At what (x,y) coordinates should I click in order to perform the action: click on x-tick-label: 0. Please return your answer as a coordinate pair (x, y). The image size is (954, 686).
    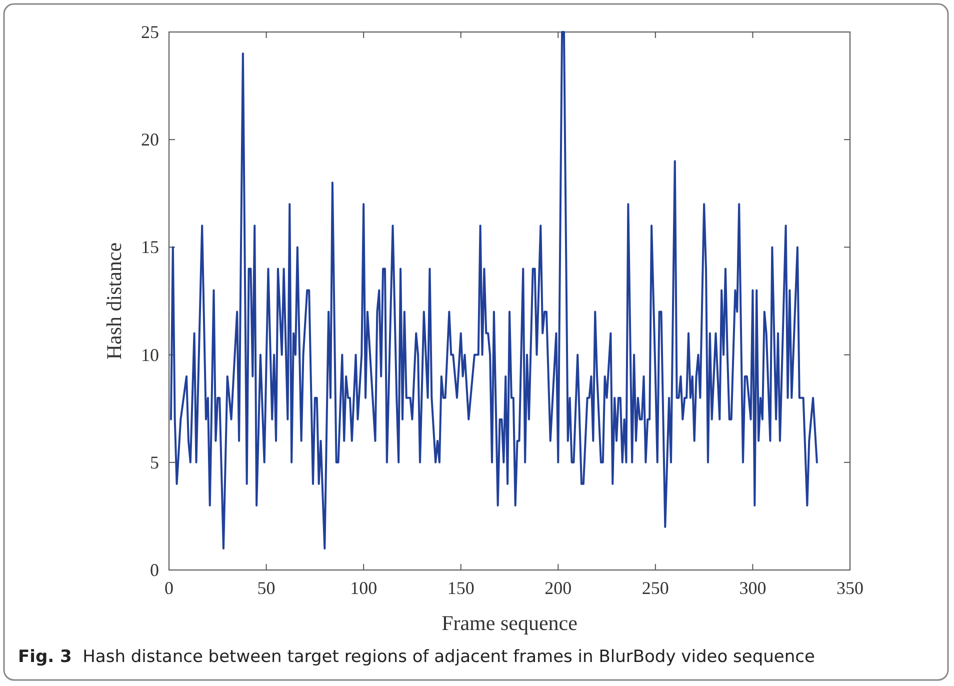
    Looking at the image, I should click on (169, 588).